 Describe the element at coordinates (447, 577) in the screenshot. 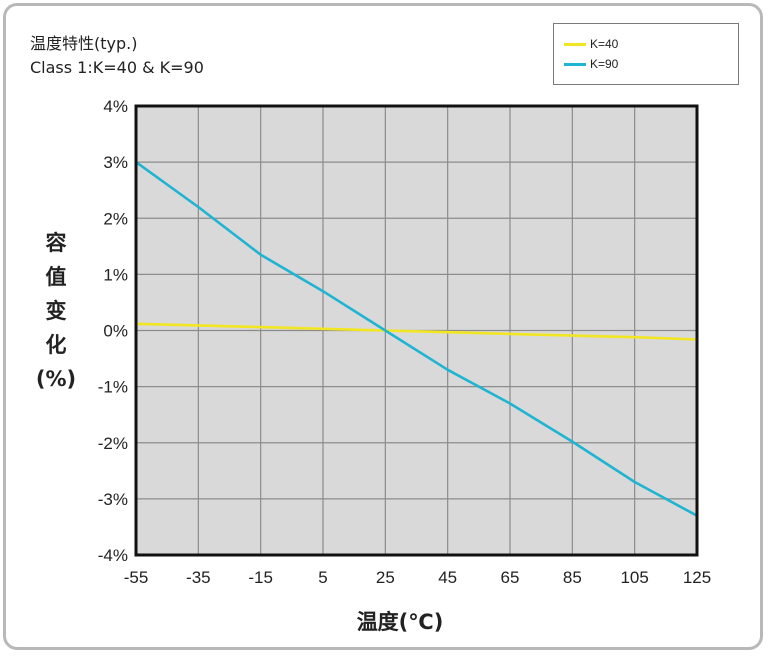

I see `x-tick-label: 45` at that location.